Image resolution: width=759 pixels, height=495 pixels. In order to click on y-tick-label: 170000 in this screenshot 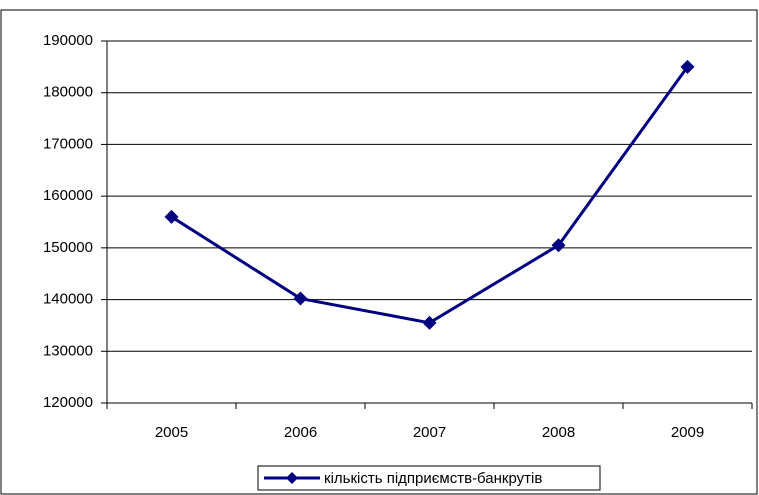, I will do `click(68, 143)`.